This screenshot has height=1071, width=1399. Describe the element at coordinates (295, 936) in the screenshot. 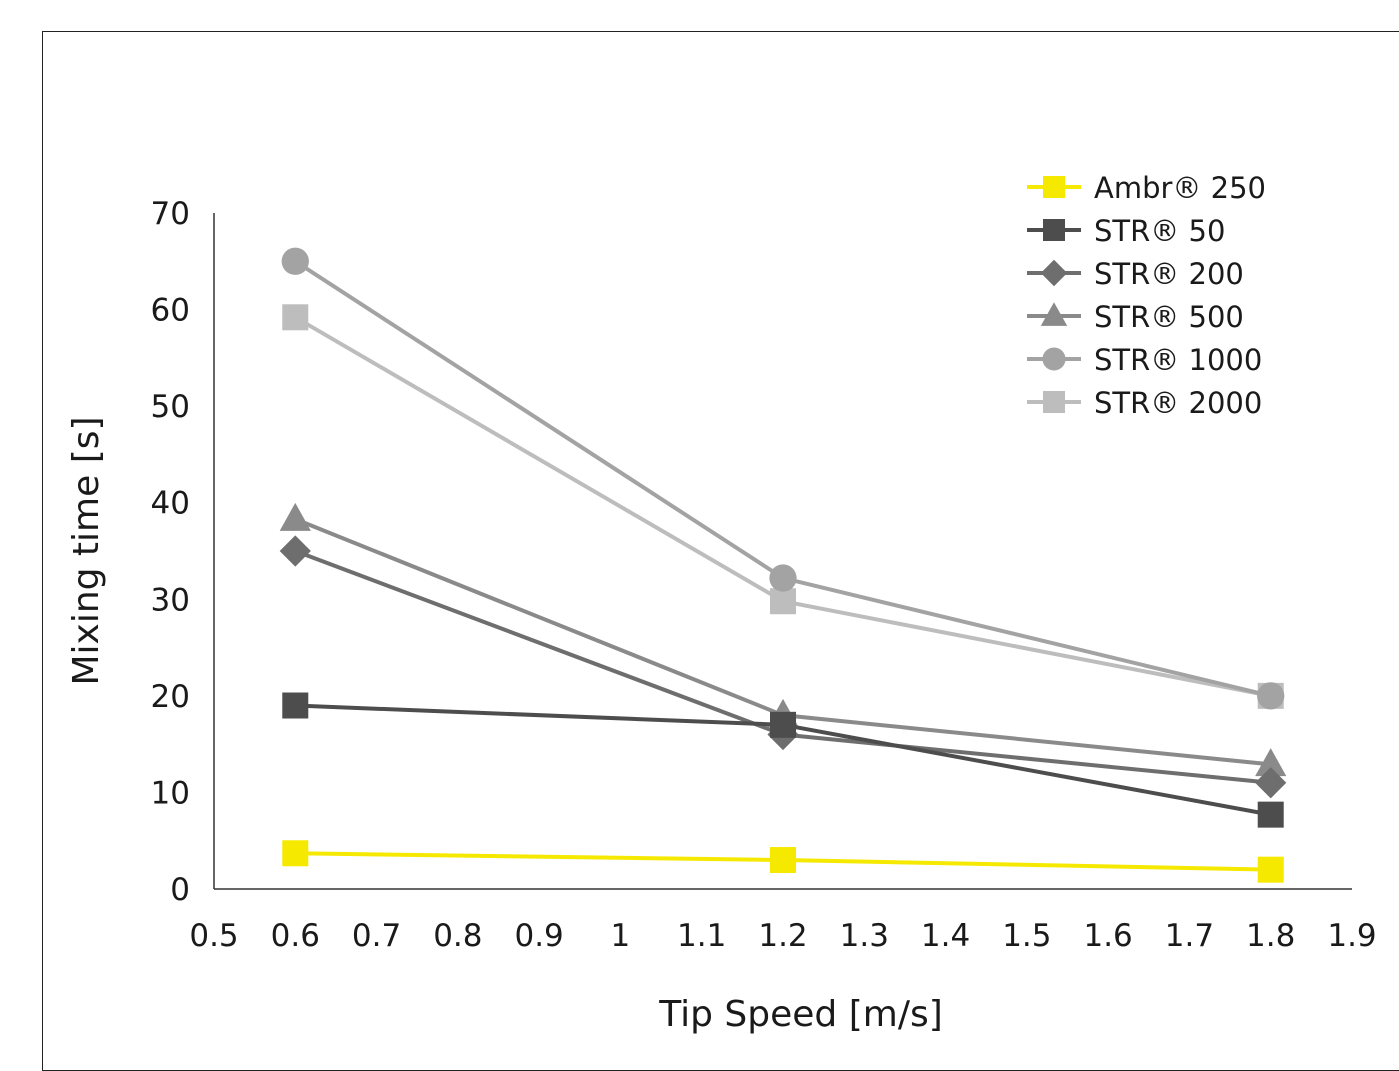

I see `x-tick-label: 0.6` at that location.